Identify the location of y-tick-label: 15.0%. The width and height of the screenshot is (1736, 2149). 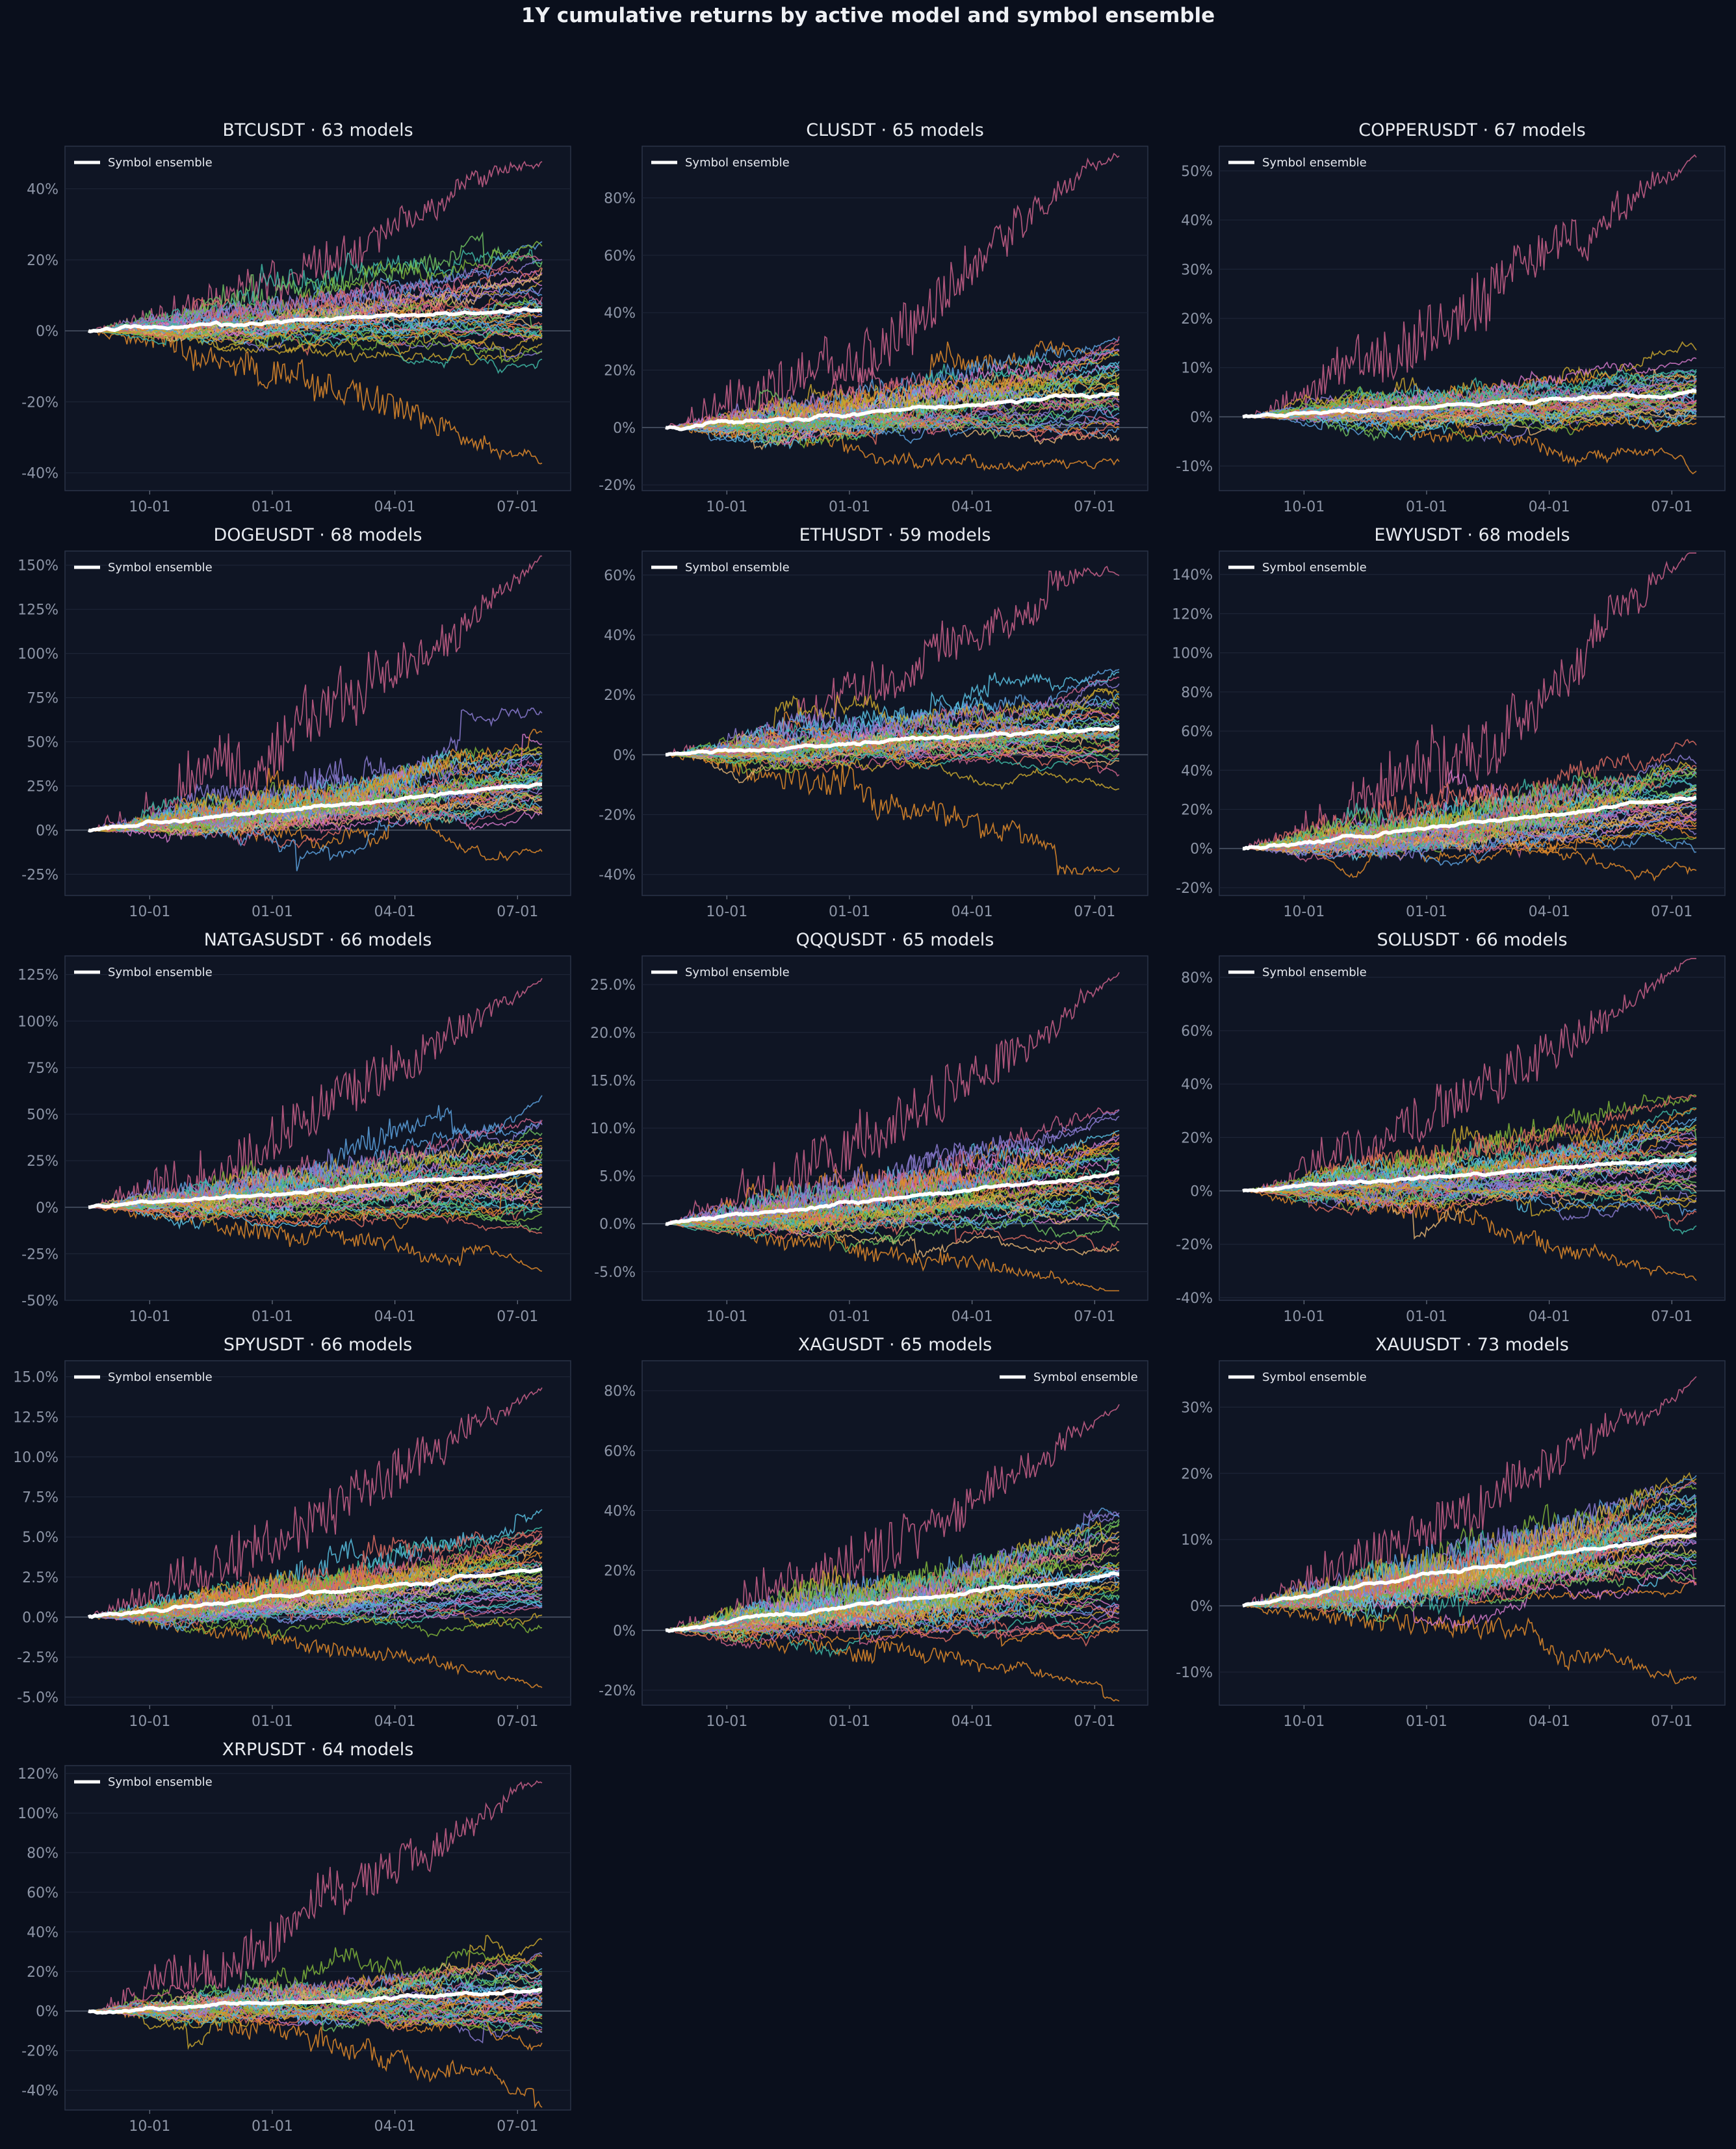
(35, 1378).